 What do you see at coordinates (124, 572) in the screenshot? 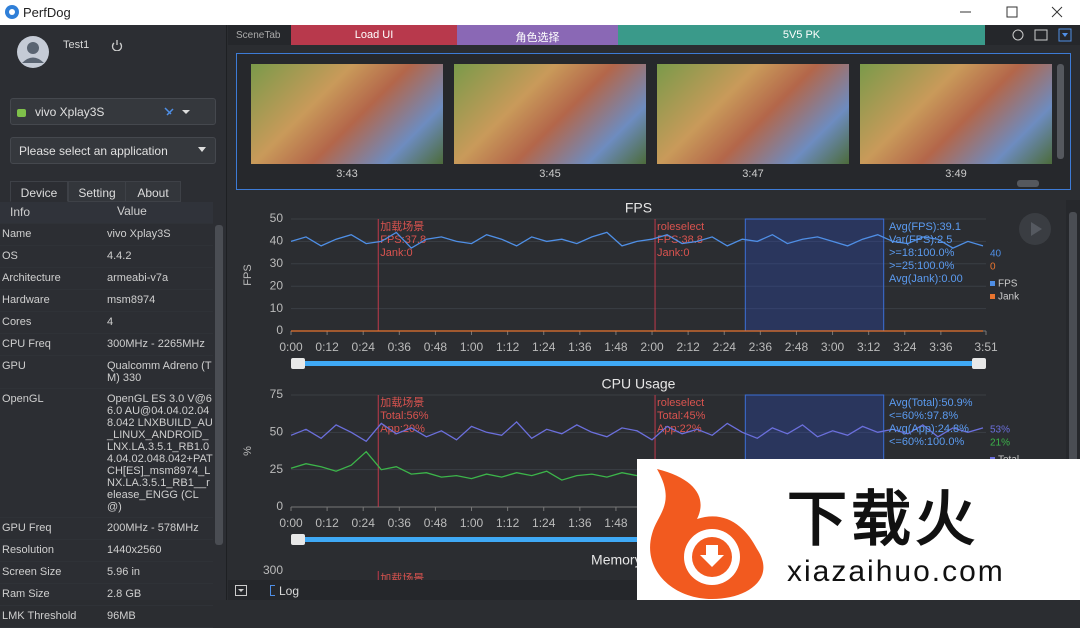
I see `info-value: 5.96 in` at bounding box center [124, 572].